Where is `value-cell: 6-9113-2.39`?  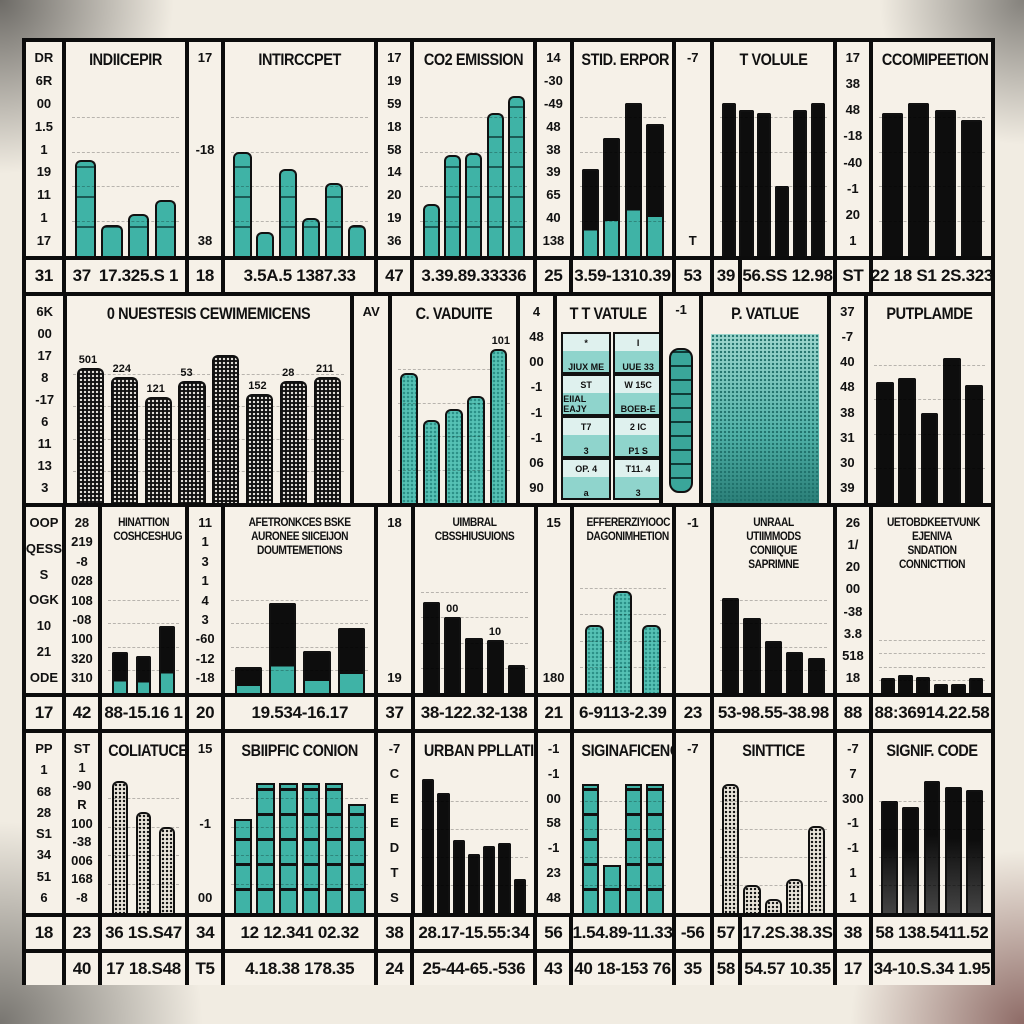
value-cell: 6-9113-2.39 is located at coordinates (624, 713).